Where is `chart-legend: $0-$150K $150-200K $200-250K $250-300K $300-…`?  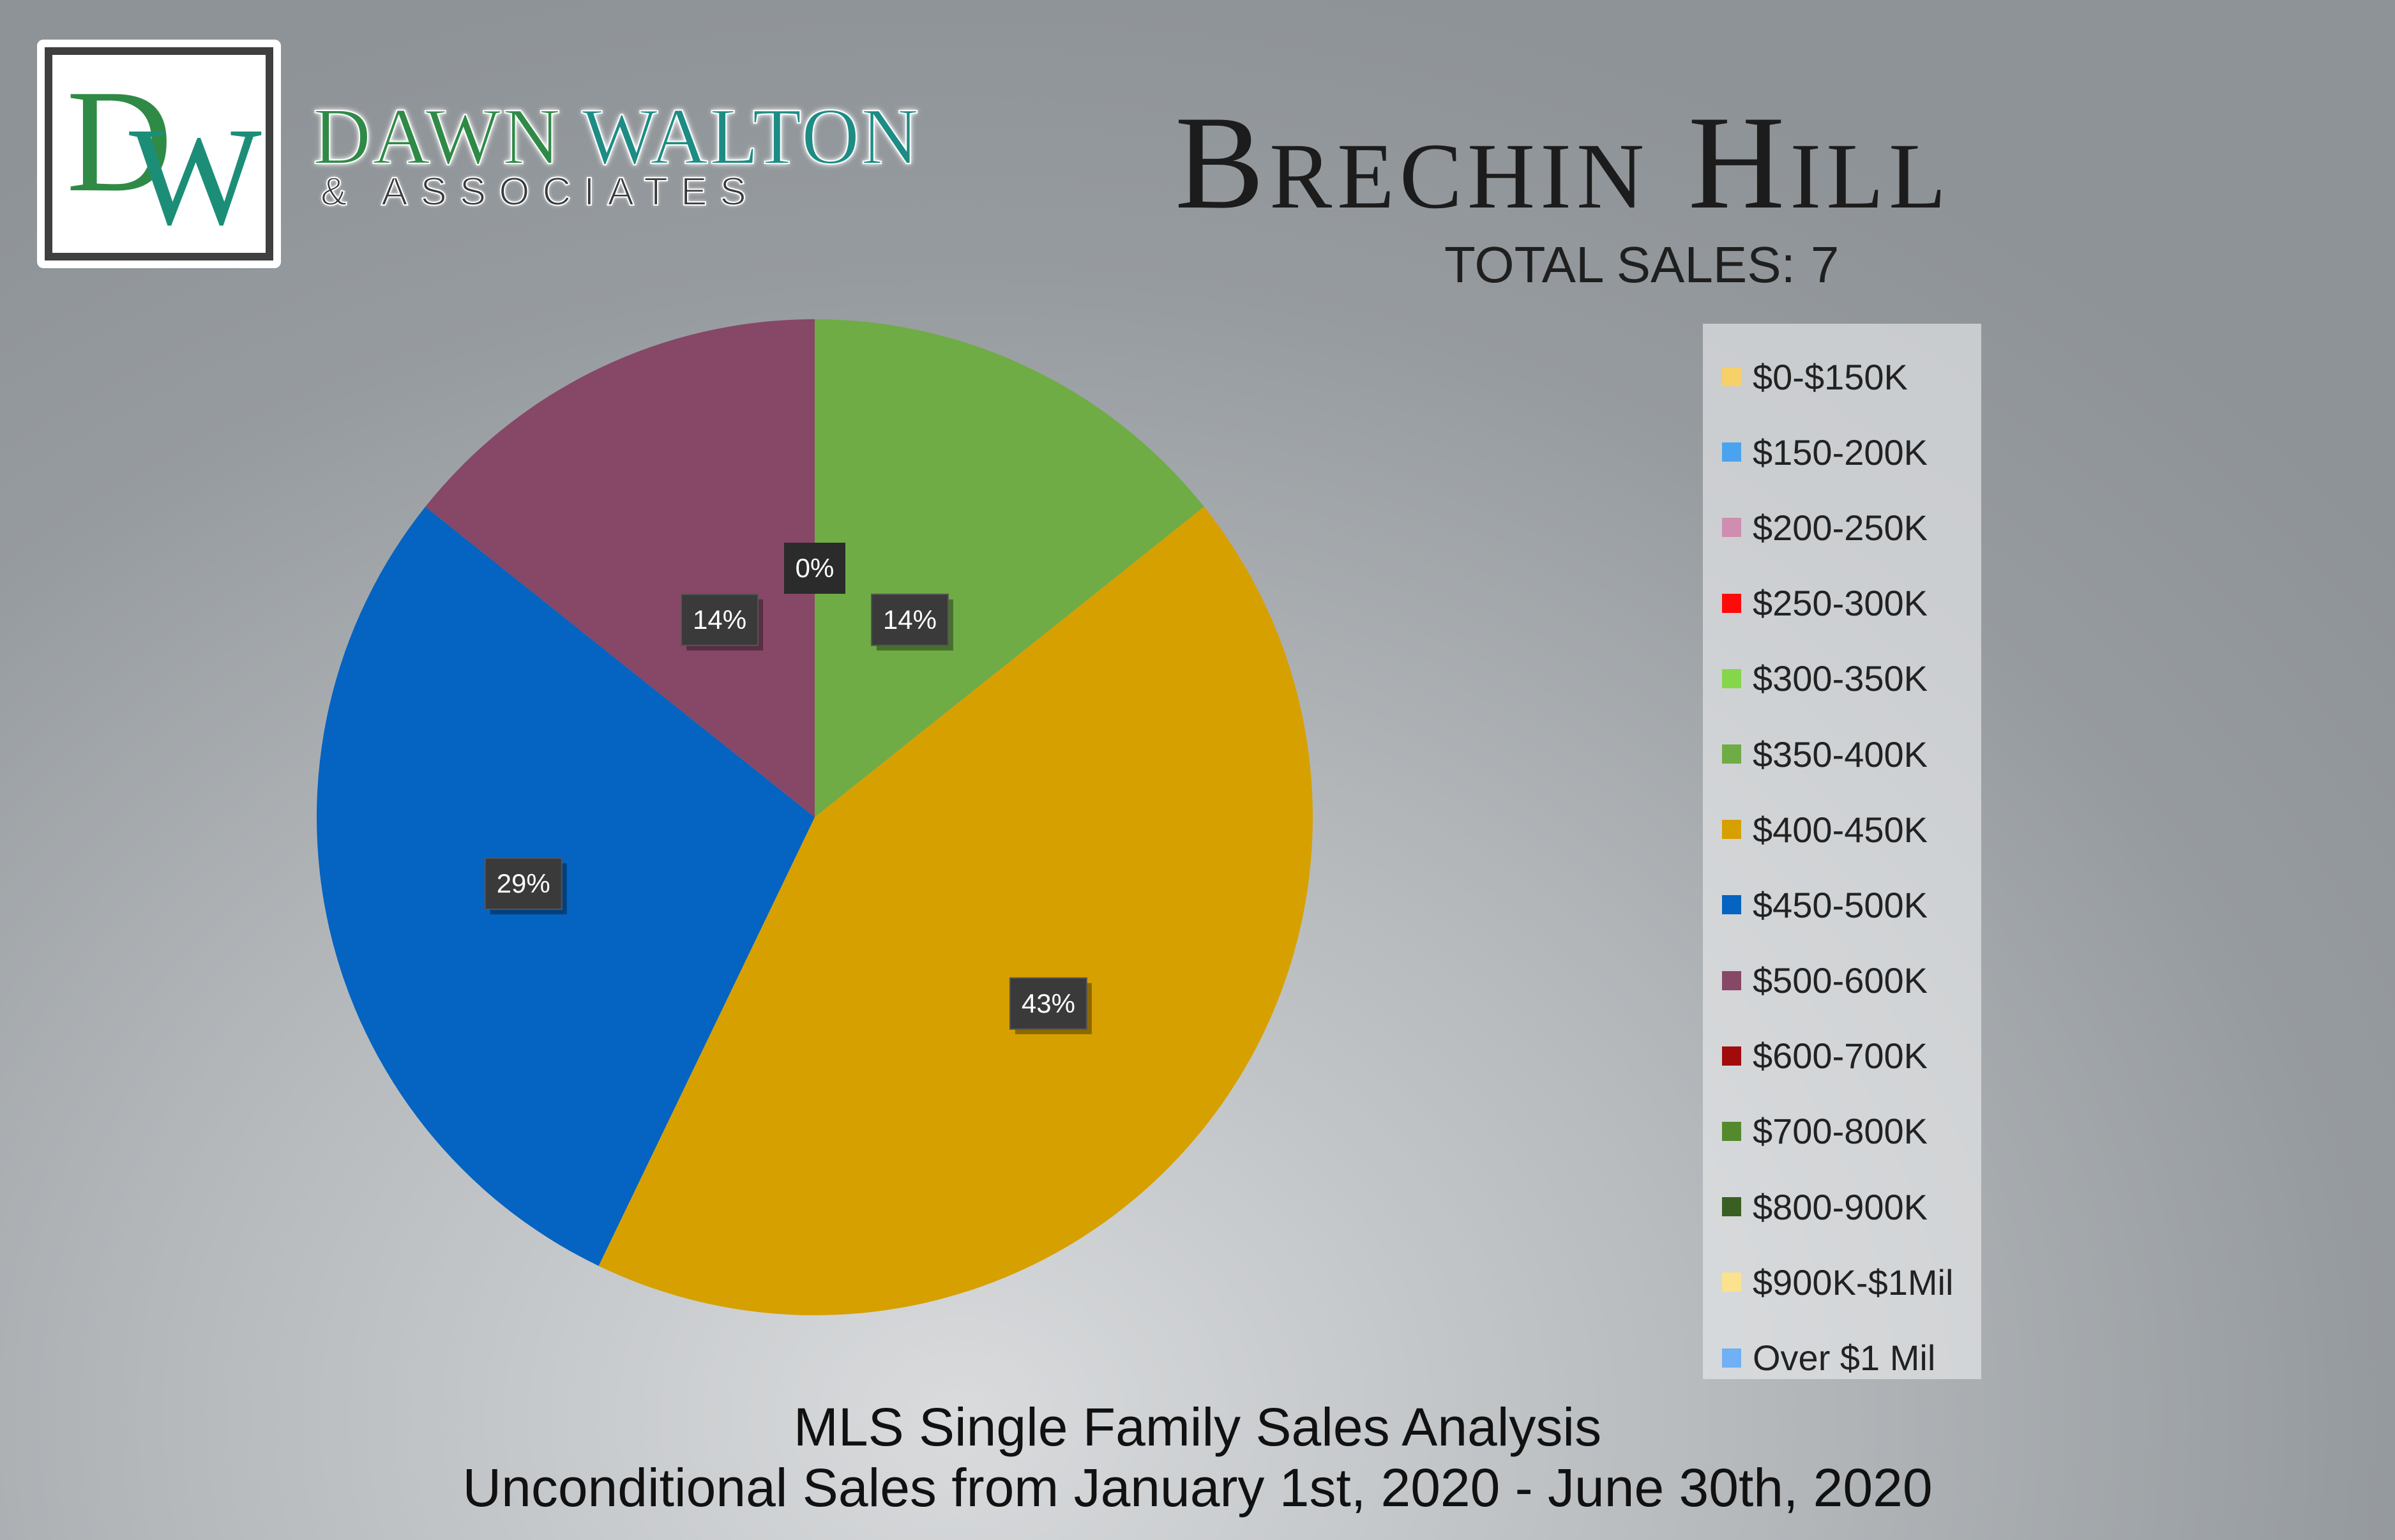
chart-legend: $0-$150K $150-200K $200-250K $250-300K $300-… is located at coordinates (1842, 851).